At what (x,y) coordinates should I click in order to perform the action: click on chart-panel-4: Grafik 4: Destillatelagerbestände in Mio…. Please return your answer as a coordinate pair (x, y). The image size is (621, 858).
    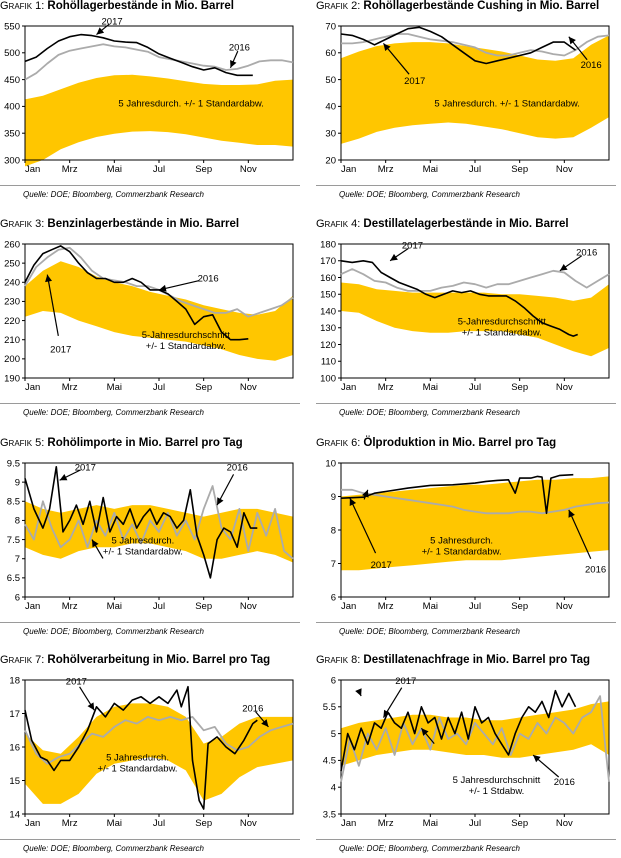
    Looking at the image, I should click on (466, 320).